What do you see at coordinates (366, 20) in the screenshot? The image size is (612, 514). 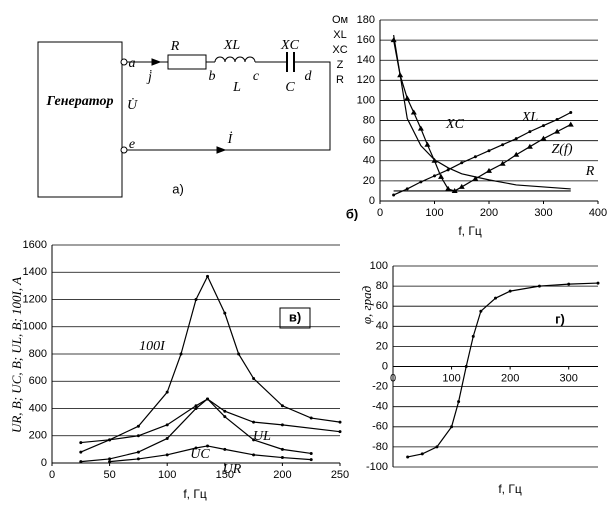 I see `y-tick-label: 180` at bounding box center [366, 20].